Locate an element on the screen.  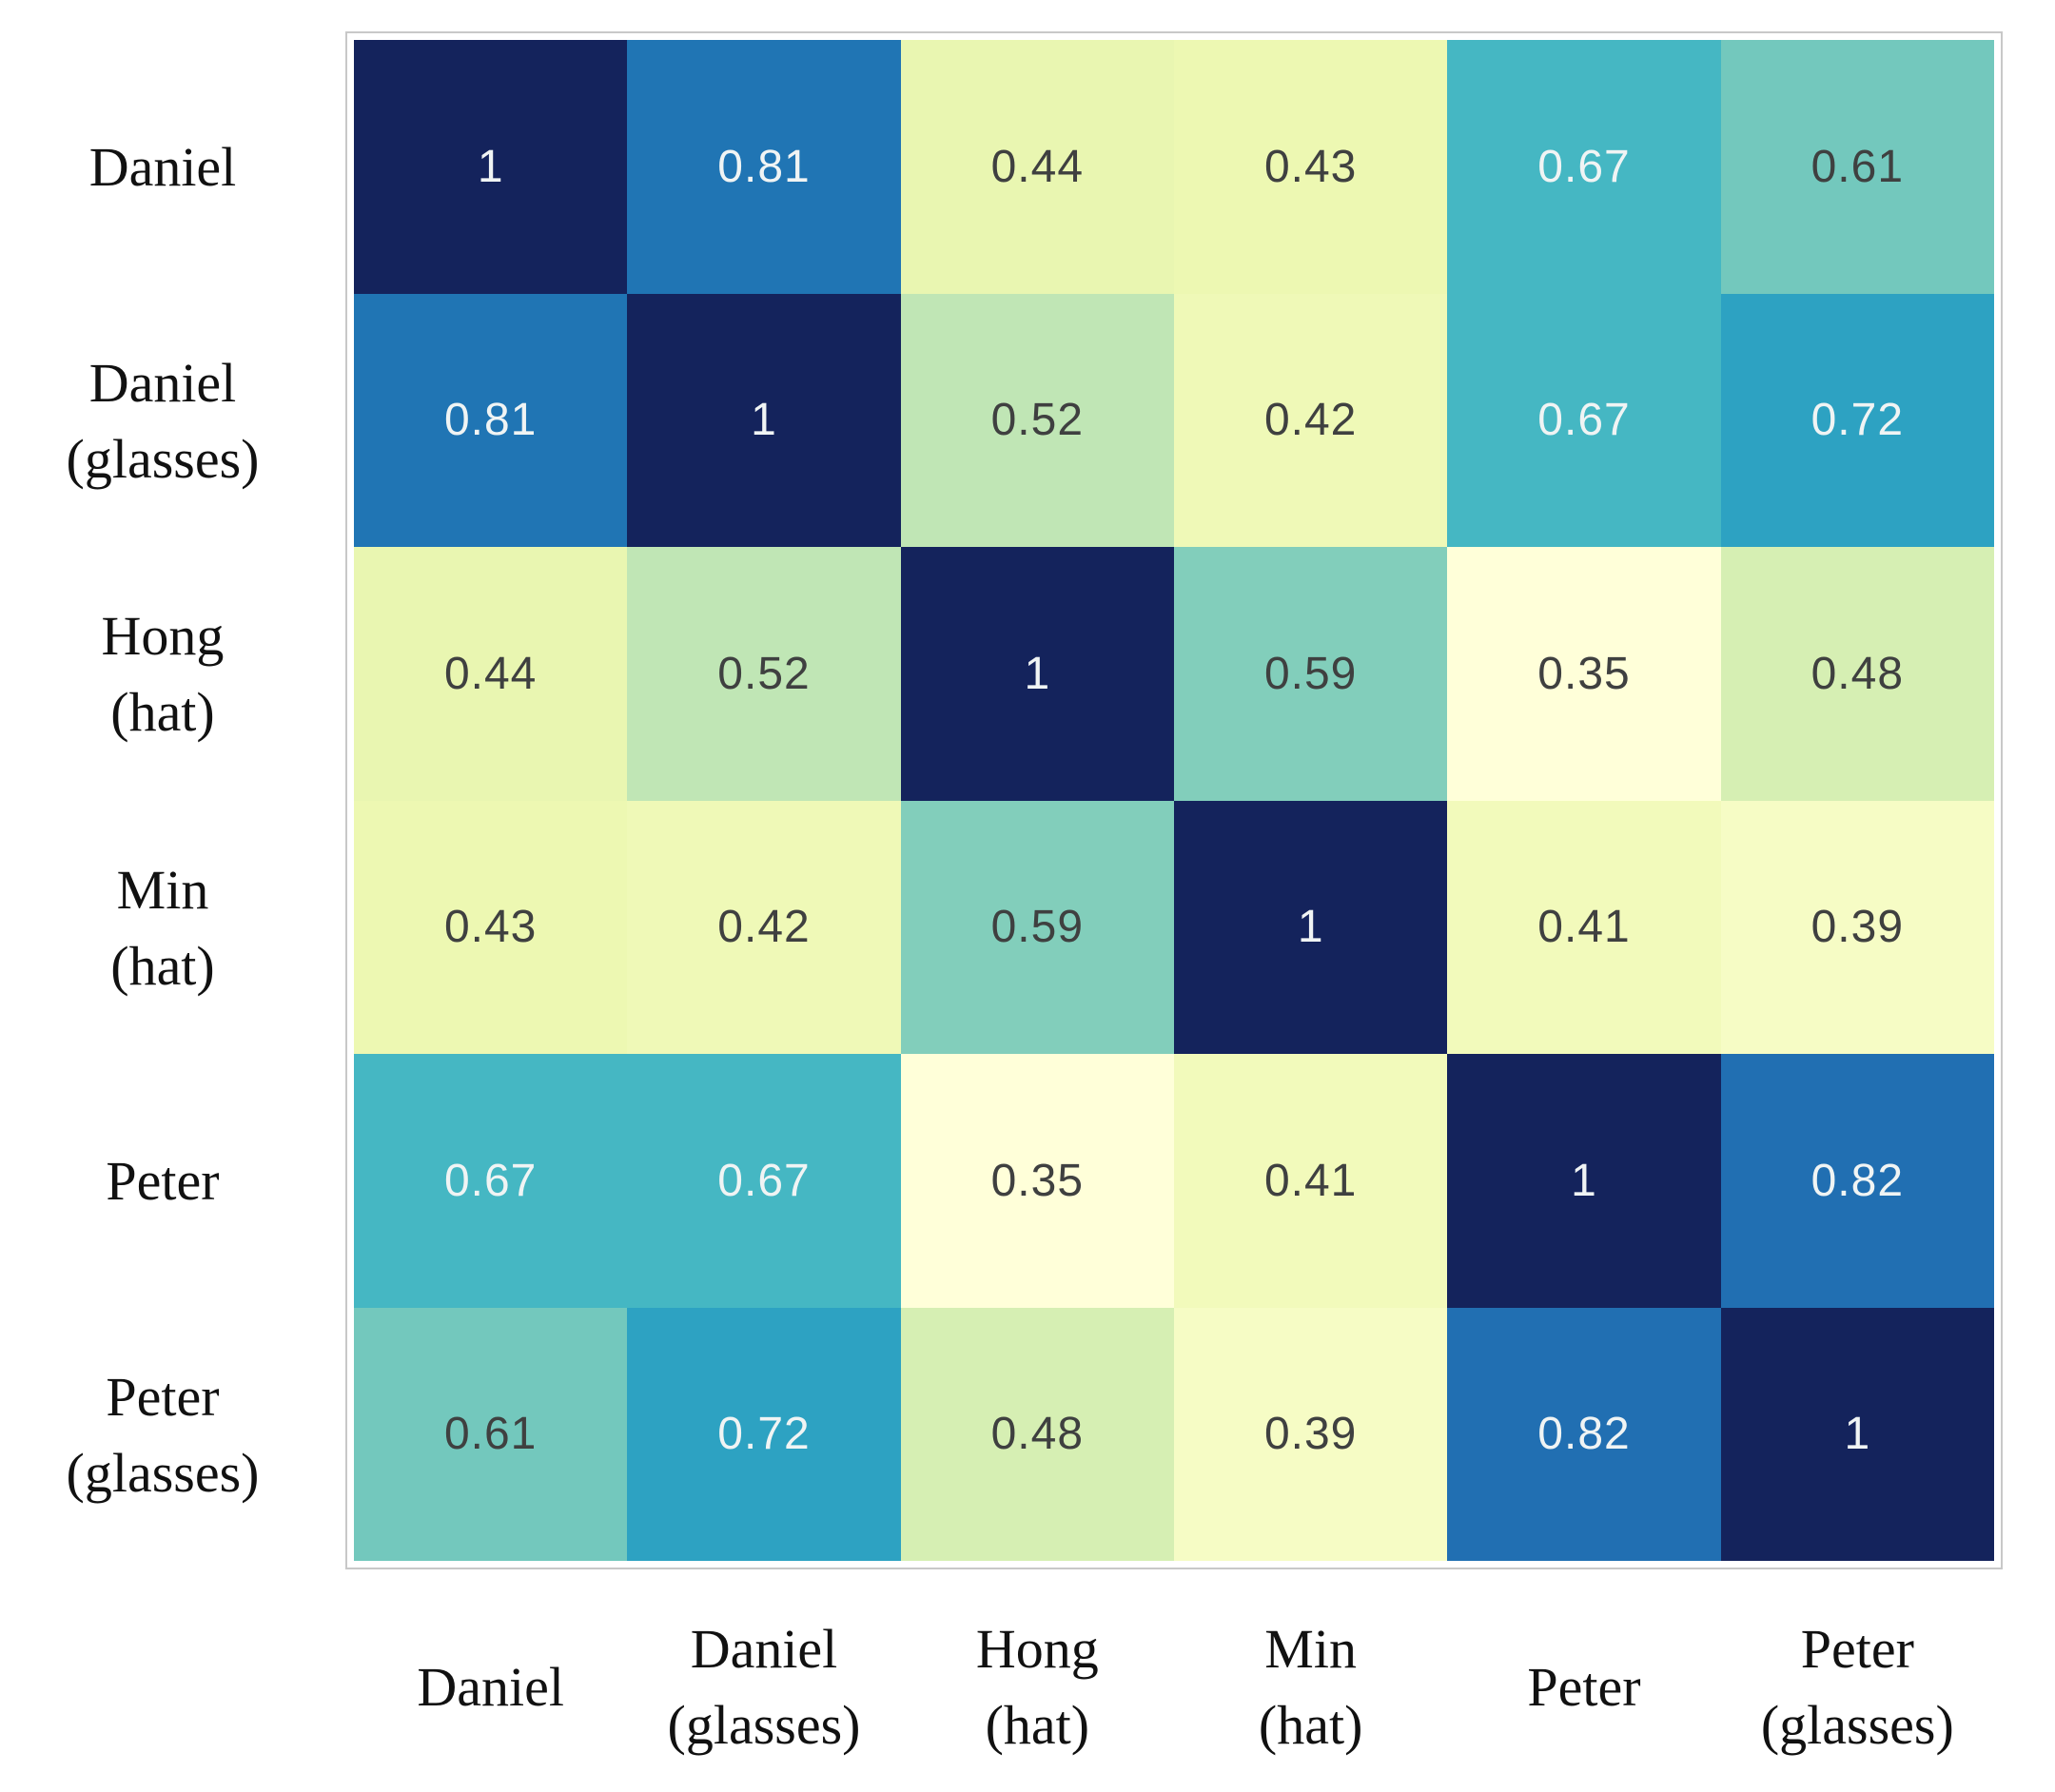
col-label: Peter is located at coordinates (1583, 1688).